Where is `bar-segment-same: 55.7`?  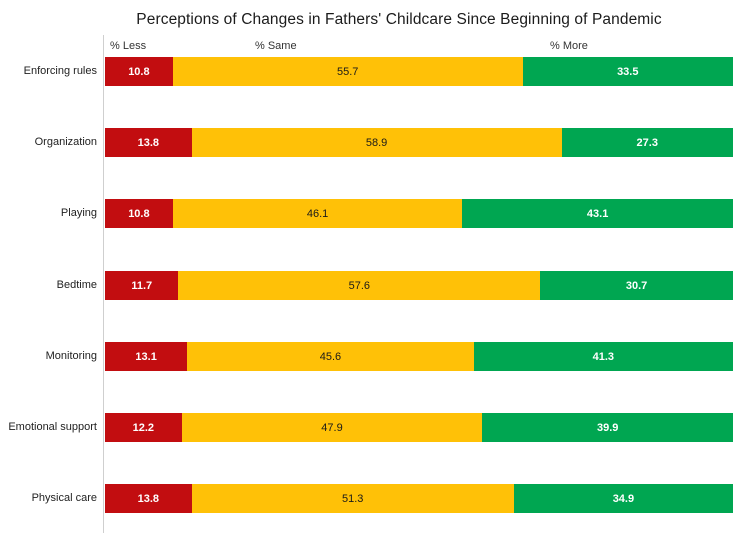 bar-segment-same: 55.7 is located at coordinates (347, 71).